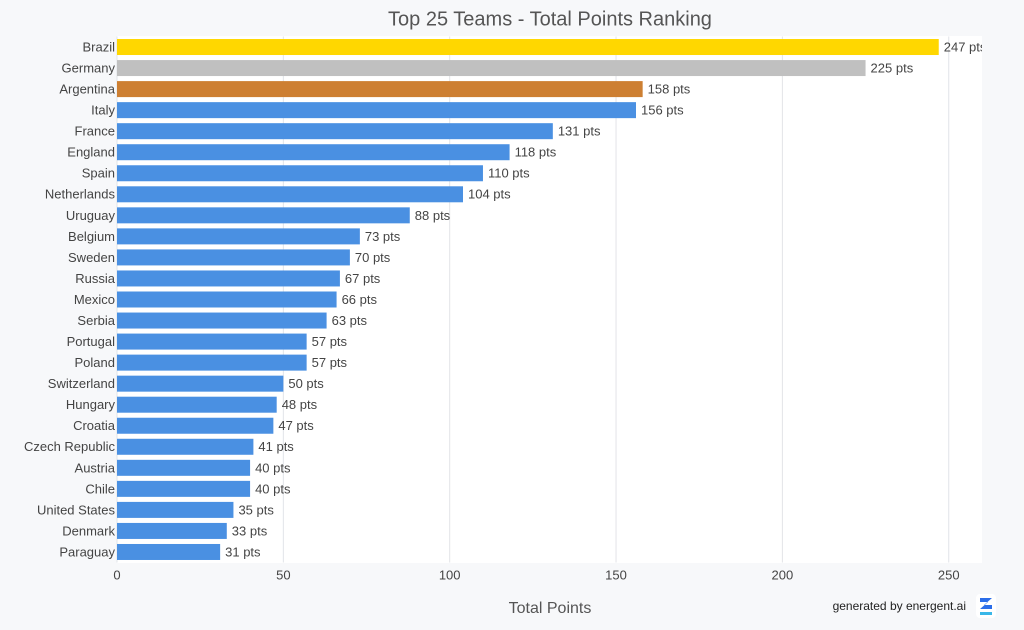 Image resolution: width=1024 pixels, height=630 pixels. What do you see at coordinates (489, 194) in the screenshot?
I see `value-label: 104 pts` at bounding box center [489, 194].